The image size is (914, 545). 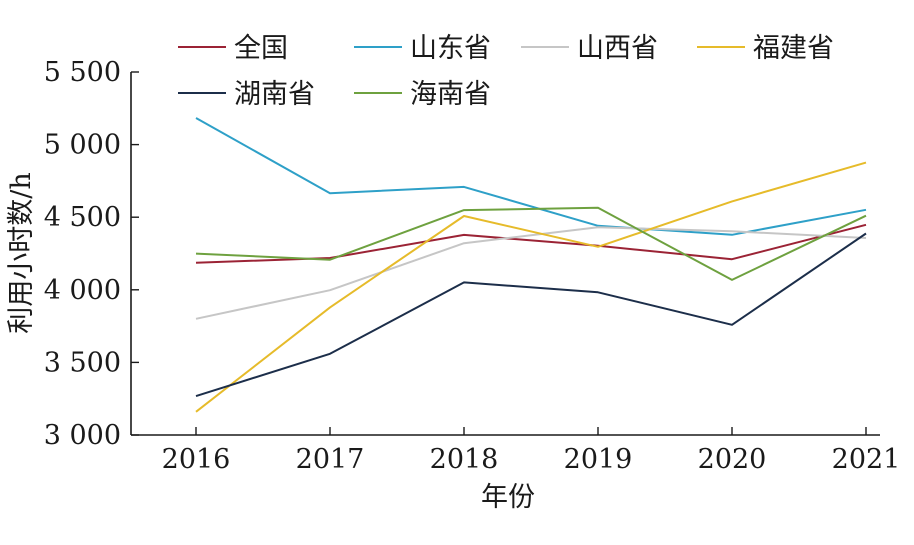 What do you see at coordinates (531, 451) in the screenshot?
I see `x-ticks: 2016 2017 2018 2019 2020 2021` at bounding box center [531, 451].